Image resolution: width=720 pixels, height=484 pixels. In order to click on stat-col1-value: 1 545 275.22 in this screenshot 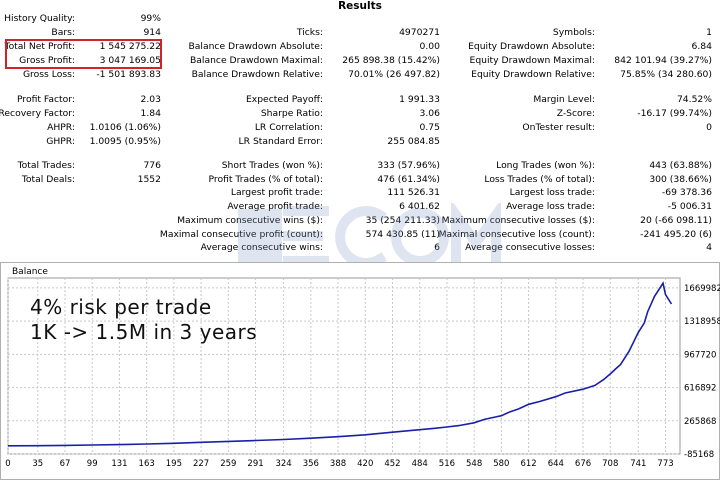, I will do `click(130, 46)`.